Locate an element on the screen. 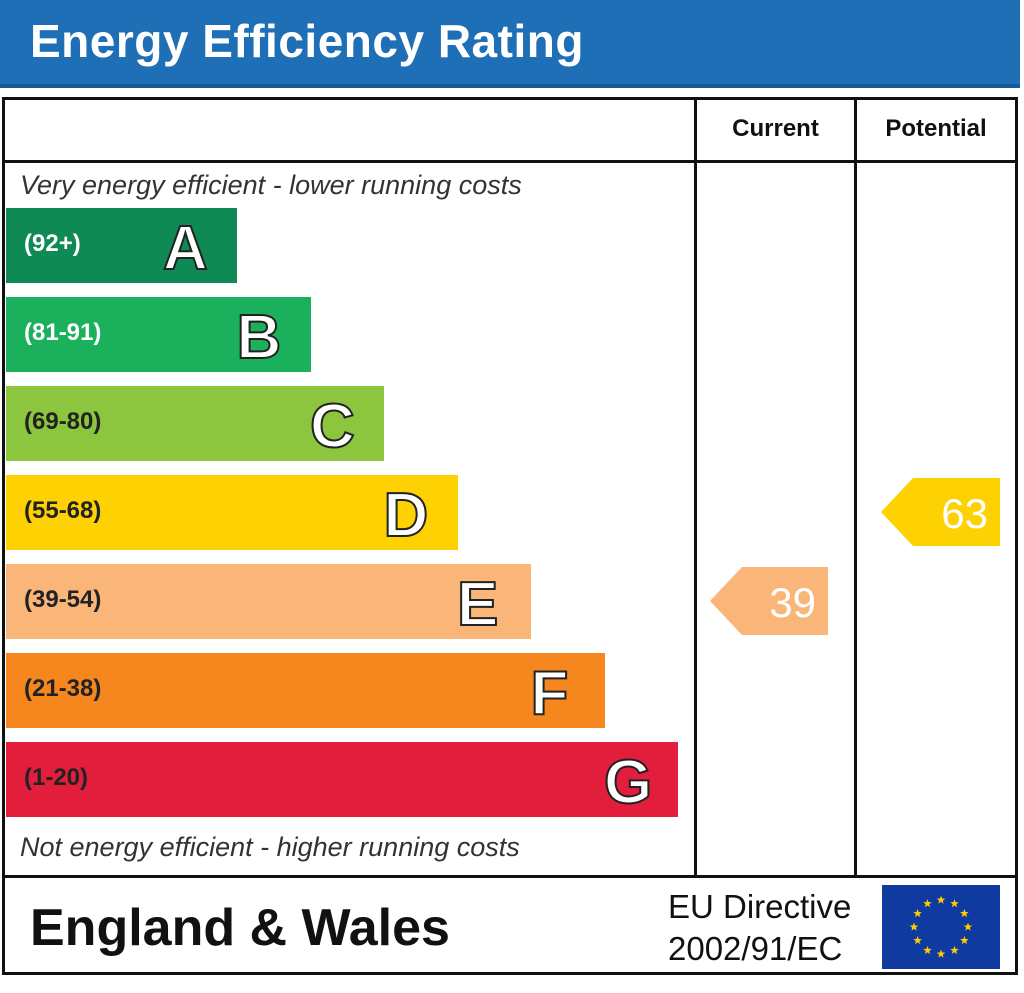 The width and height of the screenshot is (1024, 993). band-letter: D is located at coordinates (406, 515).